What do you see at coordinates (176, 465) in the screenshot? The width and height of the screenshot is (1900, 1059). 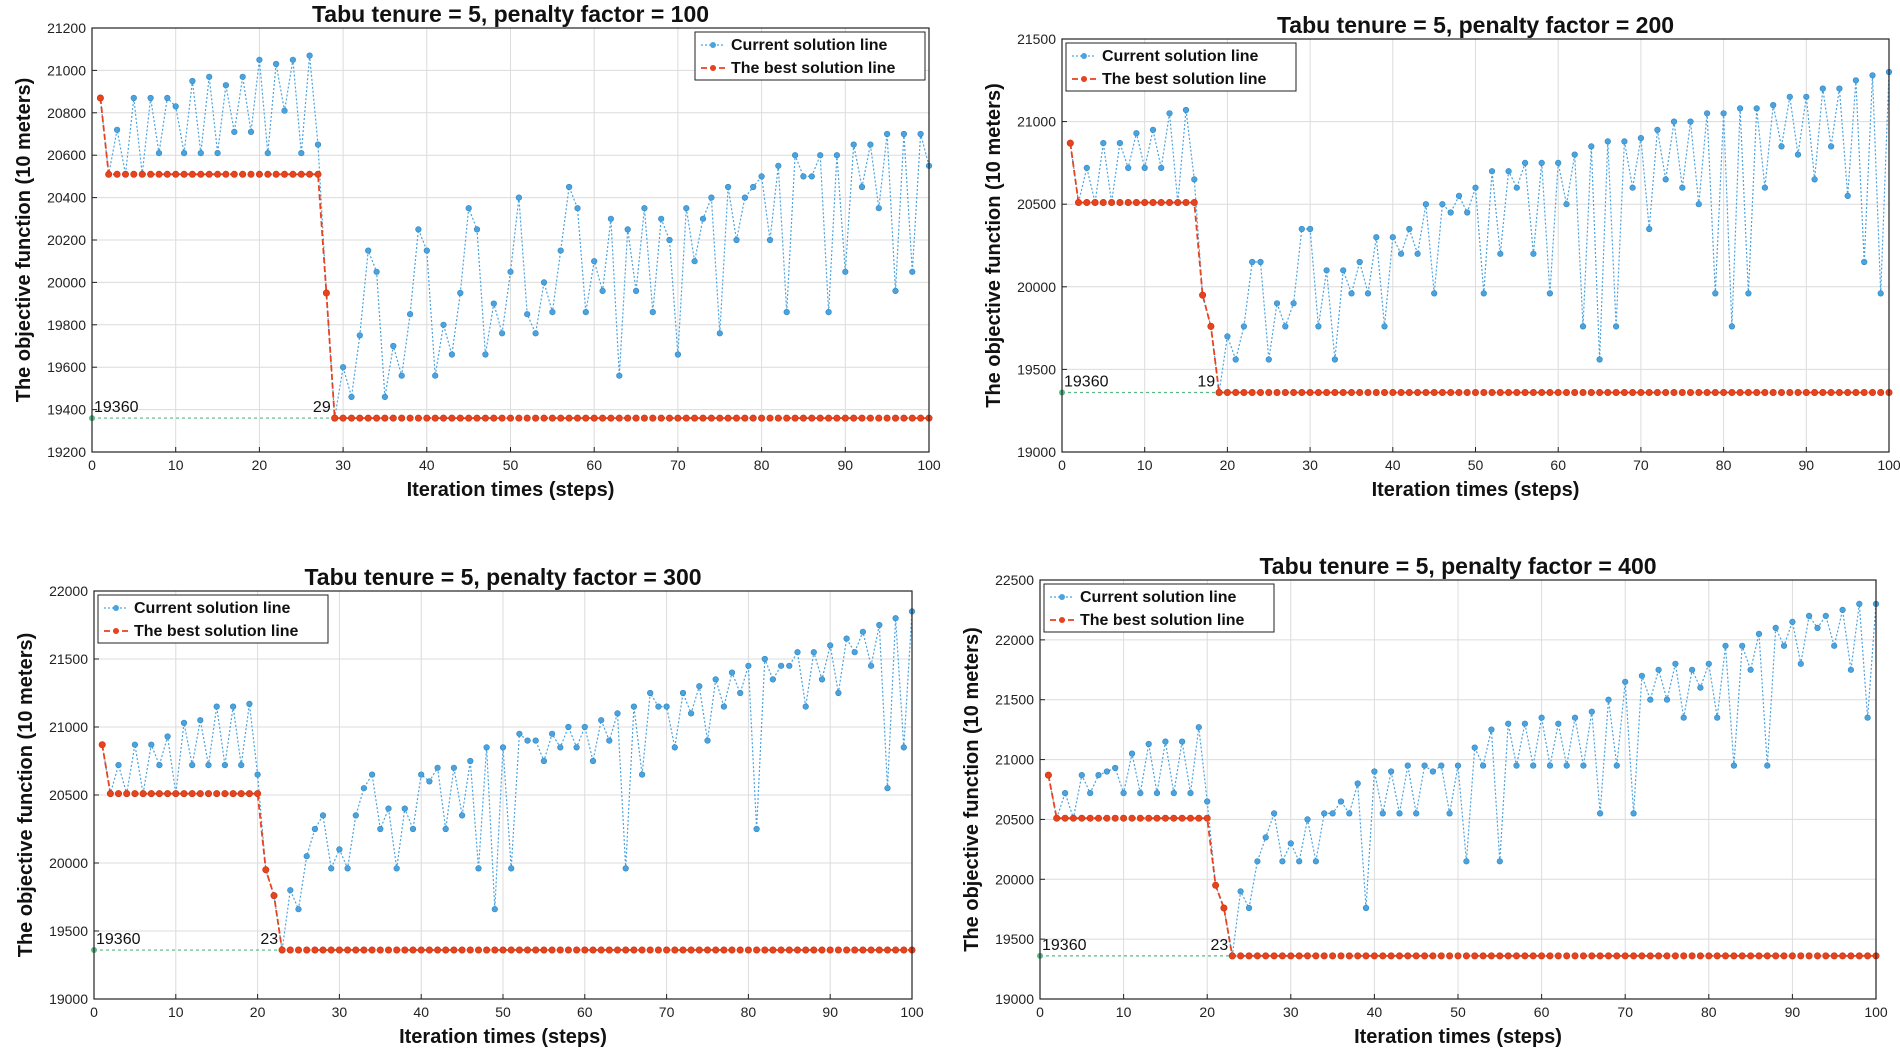 I see `x-tick-label: 10` at bounding box center [176, 465].